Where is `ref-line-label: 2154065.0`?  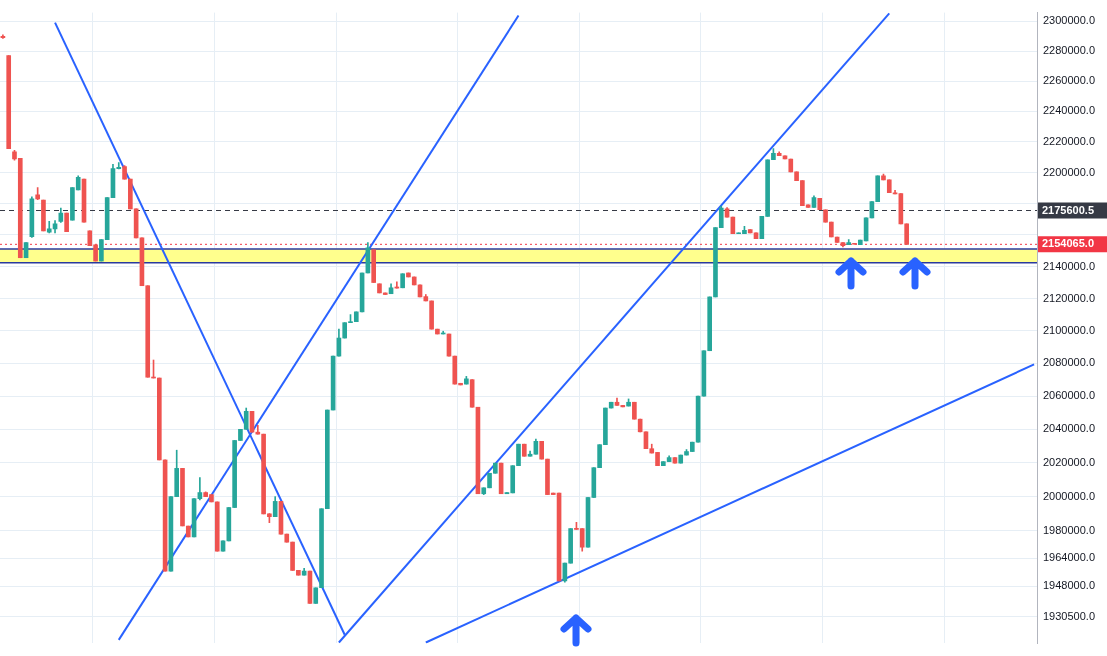
ref-line-label: 2154065.0 is located at coordinates (1068, 243).